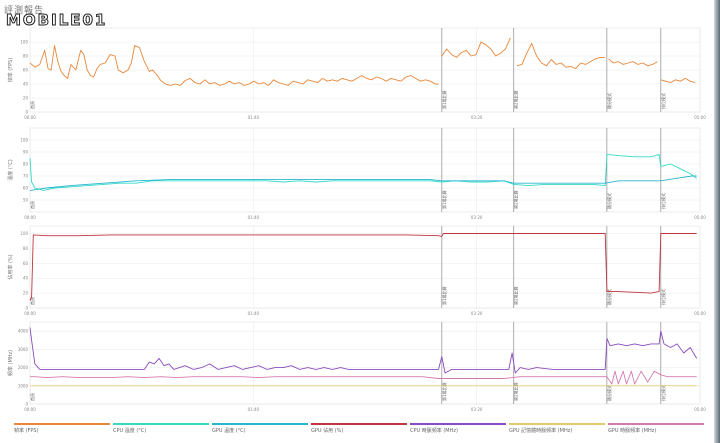 The width and height of the screenshot is (720, 443). Describe the element at coordinates (26, 152) in the screenshot. I see `y-tick-label: 90` at that location.